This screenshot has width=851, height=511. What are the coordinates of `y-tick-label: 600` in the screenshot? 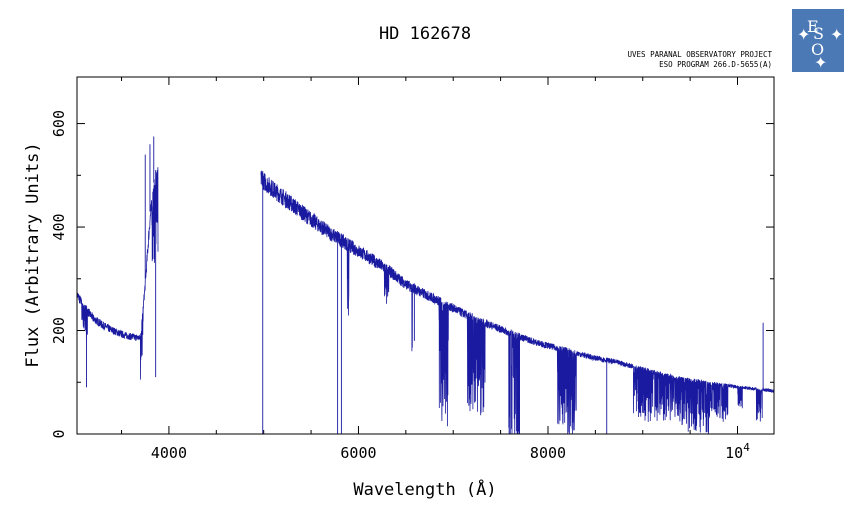 It's located at (59, 123).